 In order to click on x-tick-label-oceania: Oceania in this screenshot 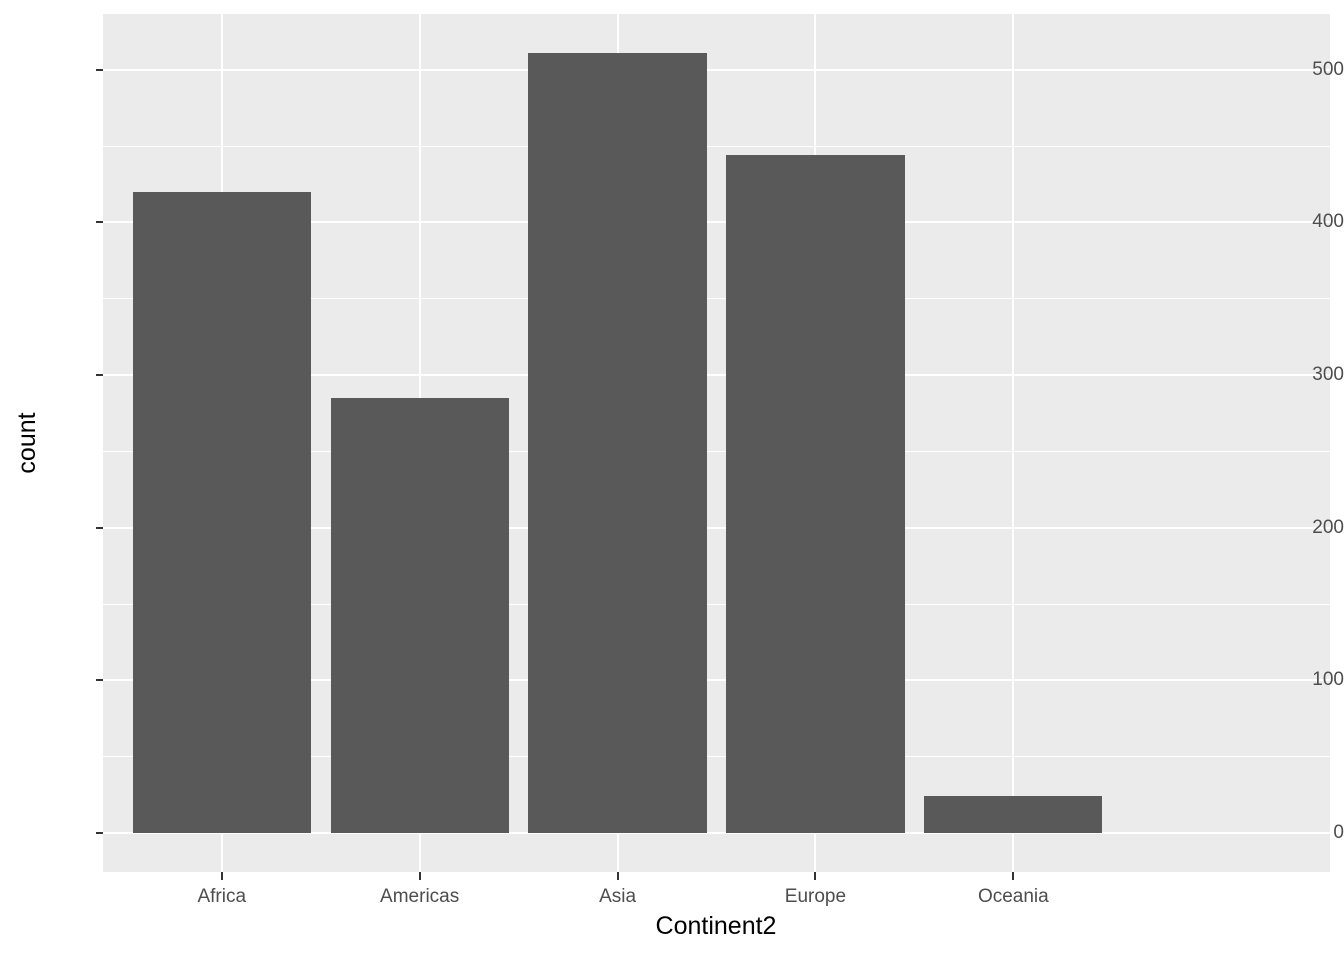, I will do `click(1013, 896)`.